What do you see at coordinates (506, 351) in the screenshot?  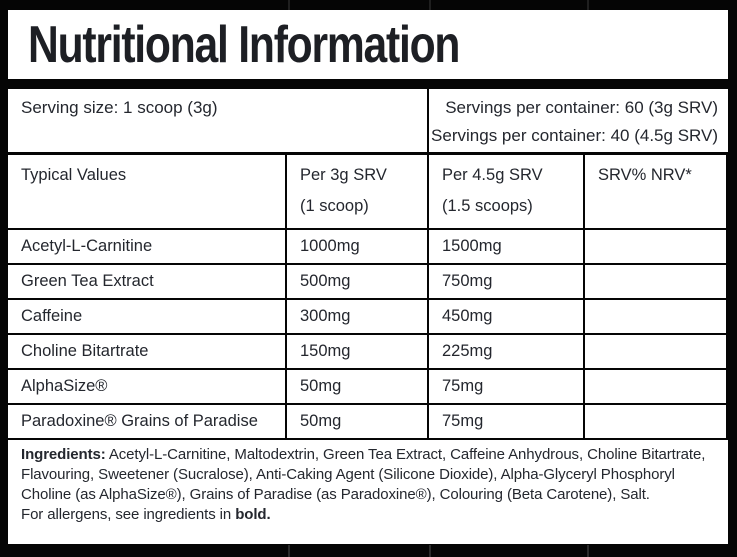 I see `per-4-5g-value-cell: 225mg` at bounding box center [506, 351].